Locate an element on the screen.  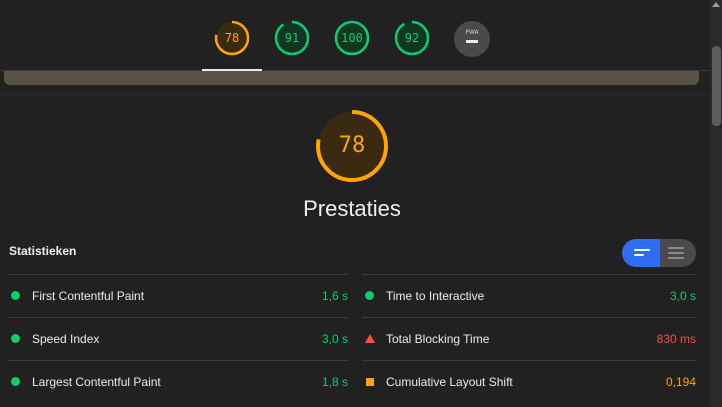
score-value: 78 is located at coordinates (232, 38).